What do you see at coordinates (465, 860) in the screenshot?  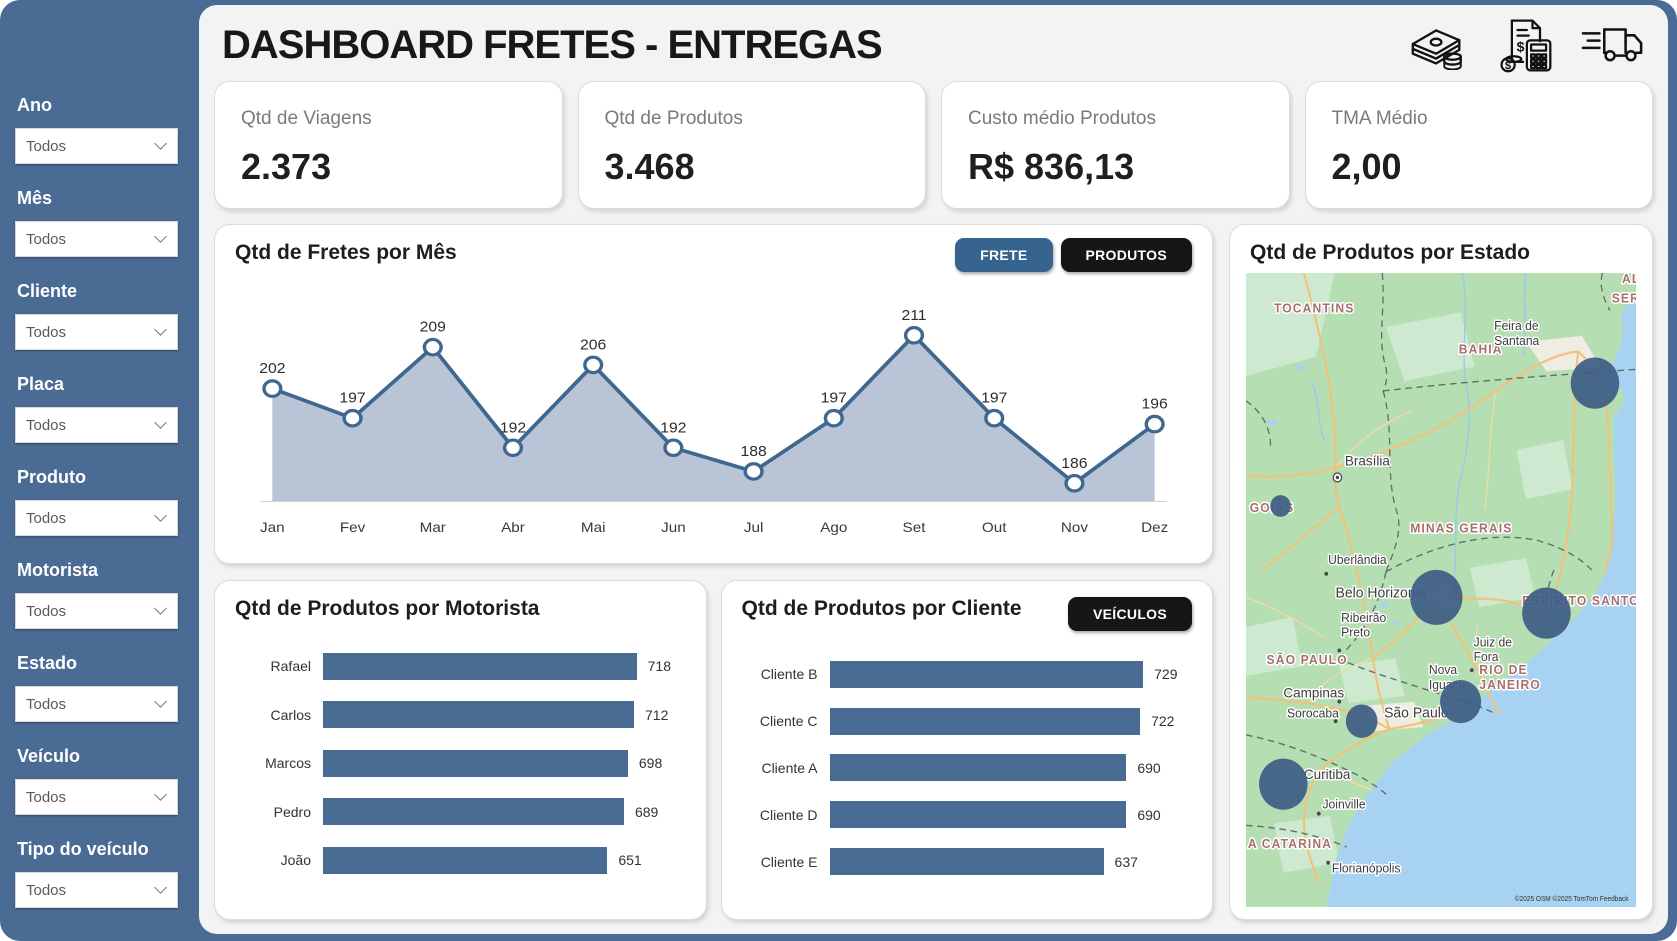 I see `motorista-bar-joao` at bounding box center [465, 860].